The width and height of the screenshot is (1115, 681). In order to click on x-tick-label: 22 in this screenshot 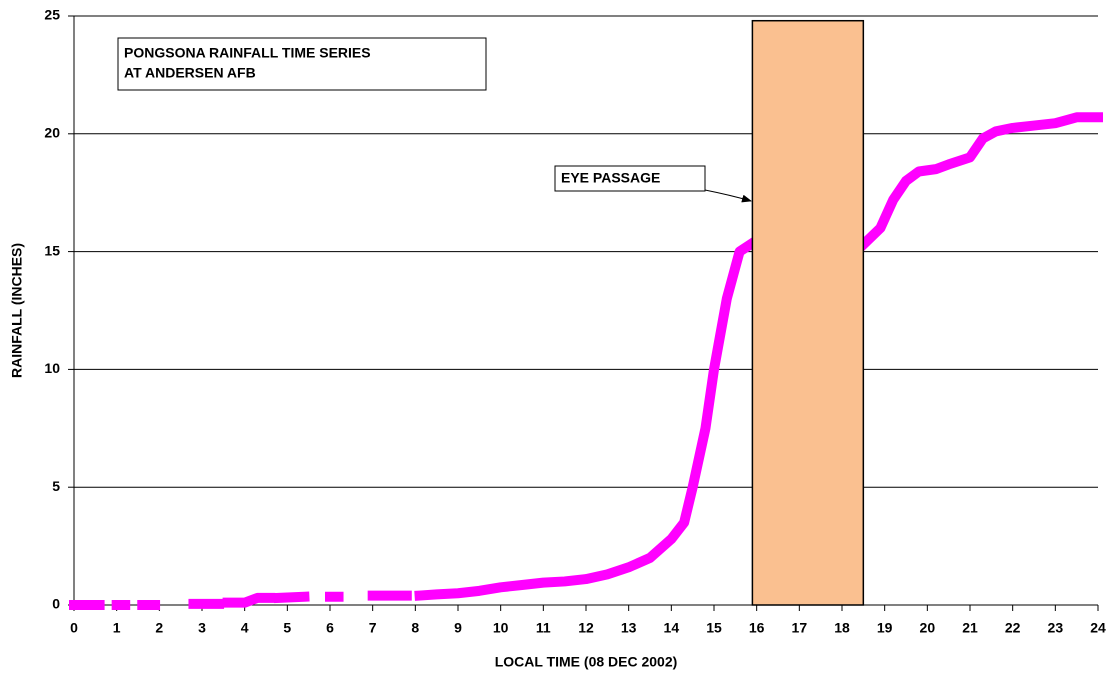, I will do `click(1013, 628)`.